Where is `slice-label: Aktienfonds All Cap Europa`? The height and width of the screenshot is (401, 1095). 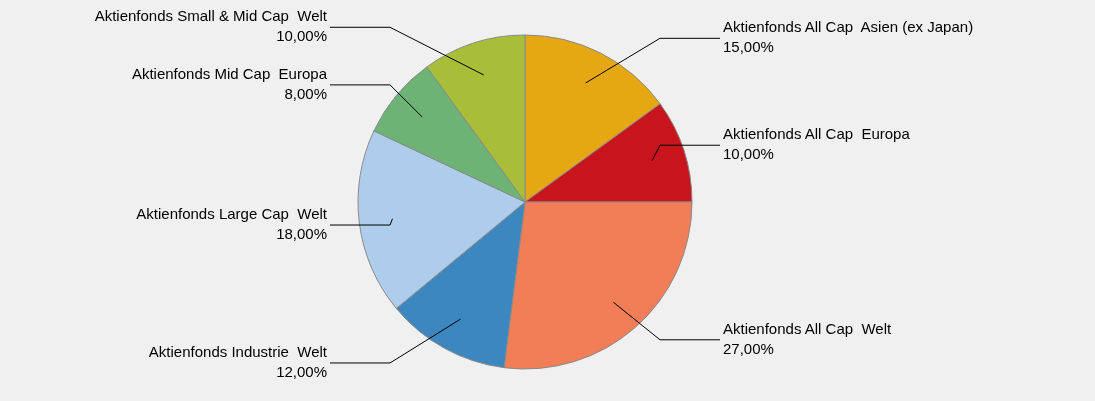 slice-label: Aktienfonds All Cap Europa is located at coordinates (817, 134).